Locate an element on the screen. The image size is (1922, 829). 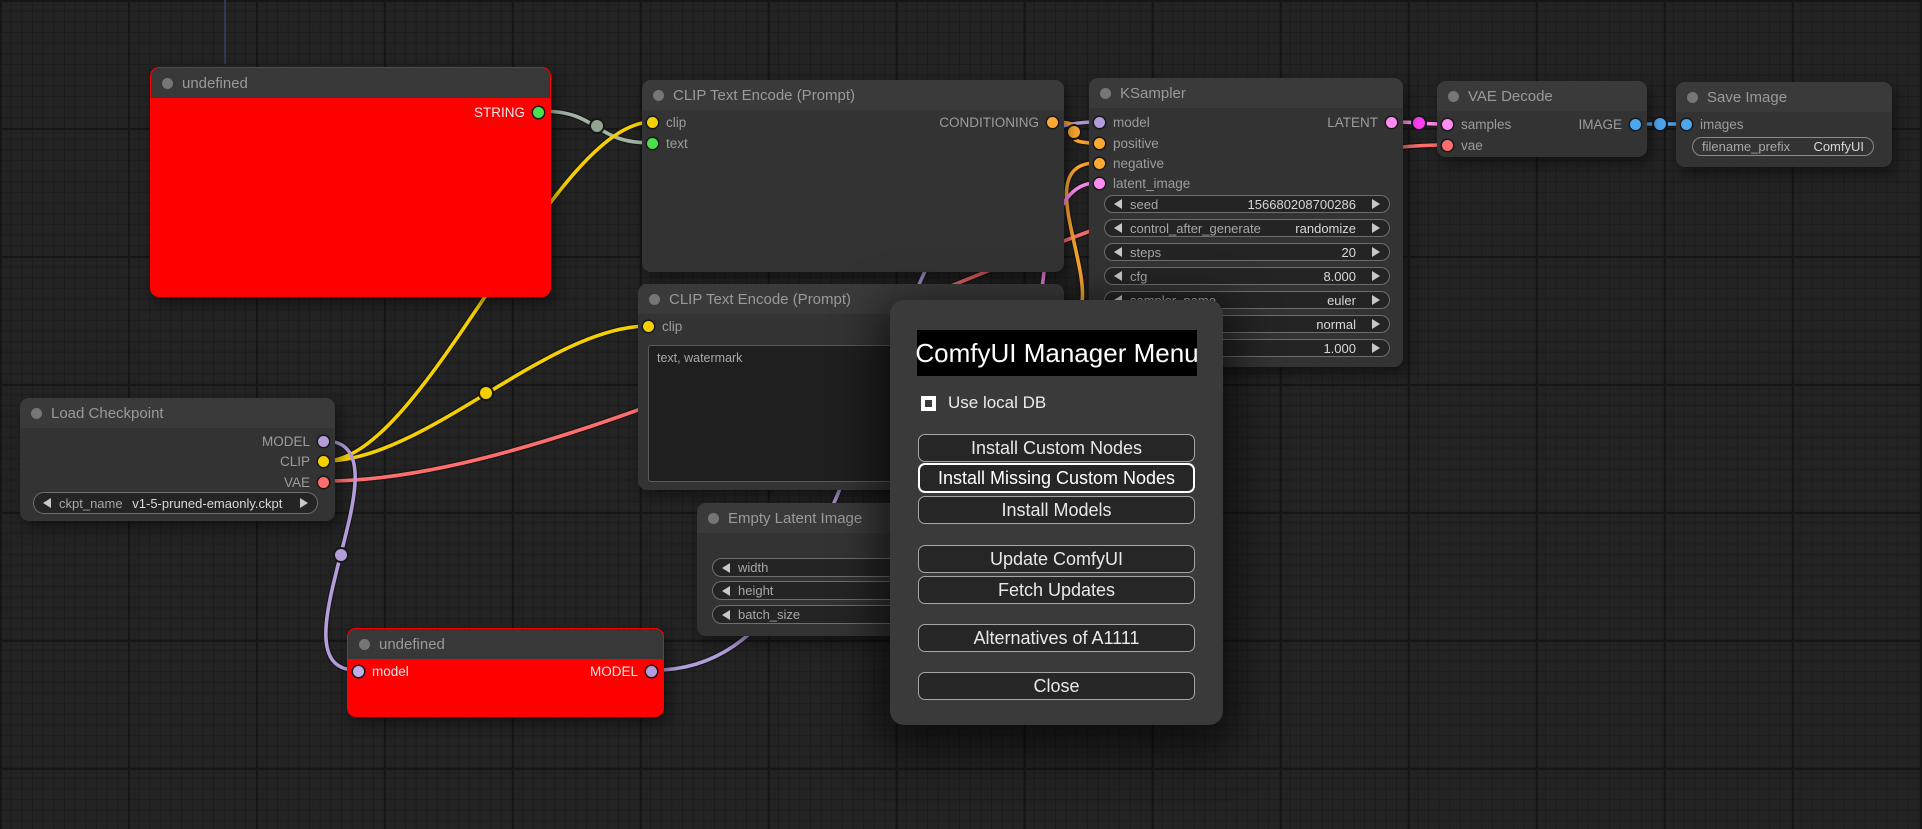
input-text: text is located at coordinates (667, 143).